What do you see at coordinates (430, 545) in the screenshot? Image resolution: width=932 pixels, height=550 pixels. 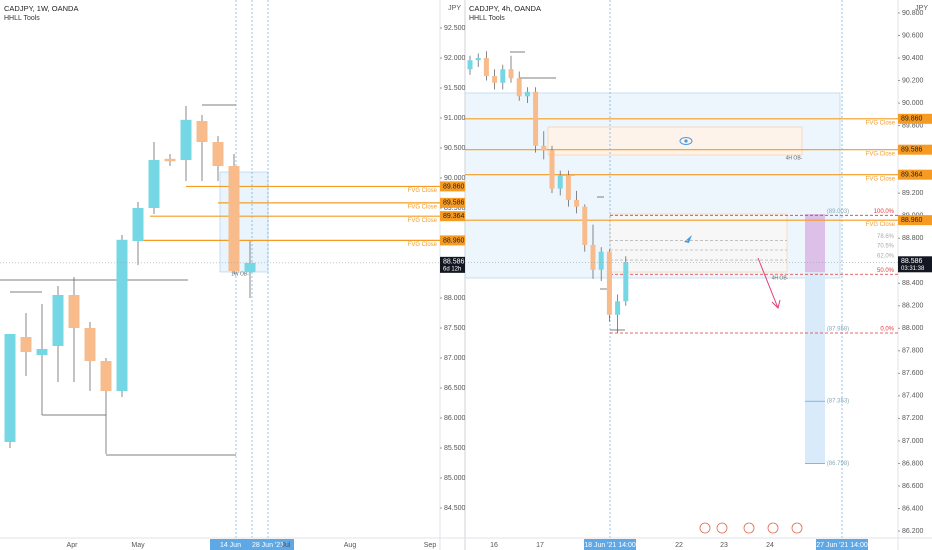 I see `x-tick-label: Sep` at bounding box center [430, 545].